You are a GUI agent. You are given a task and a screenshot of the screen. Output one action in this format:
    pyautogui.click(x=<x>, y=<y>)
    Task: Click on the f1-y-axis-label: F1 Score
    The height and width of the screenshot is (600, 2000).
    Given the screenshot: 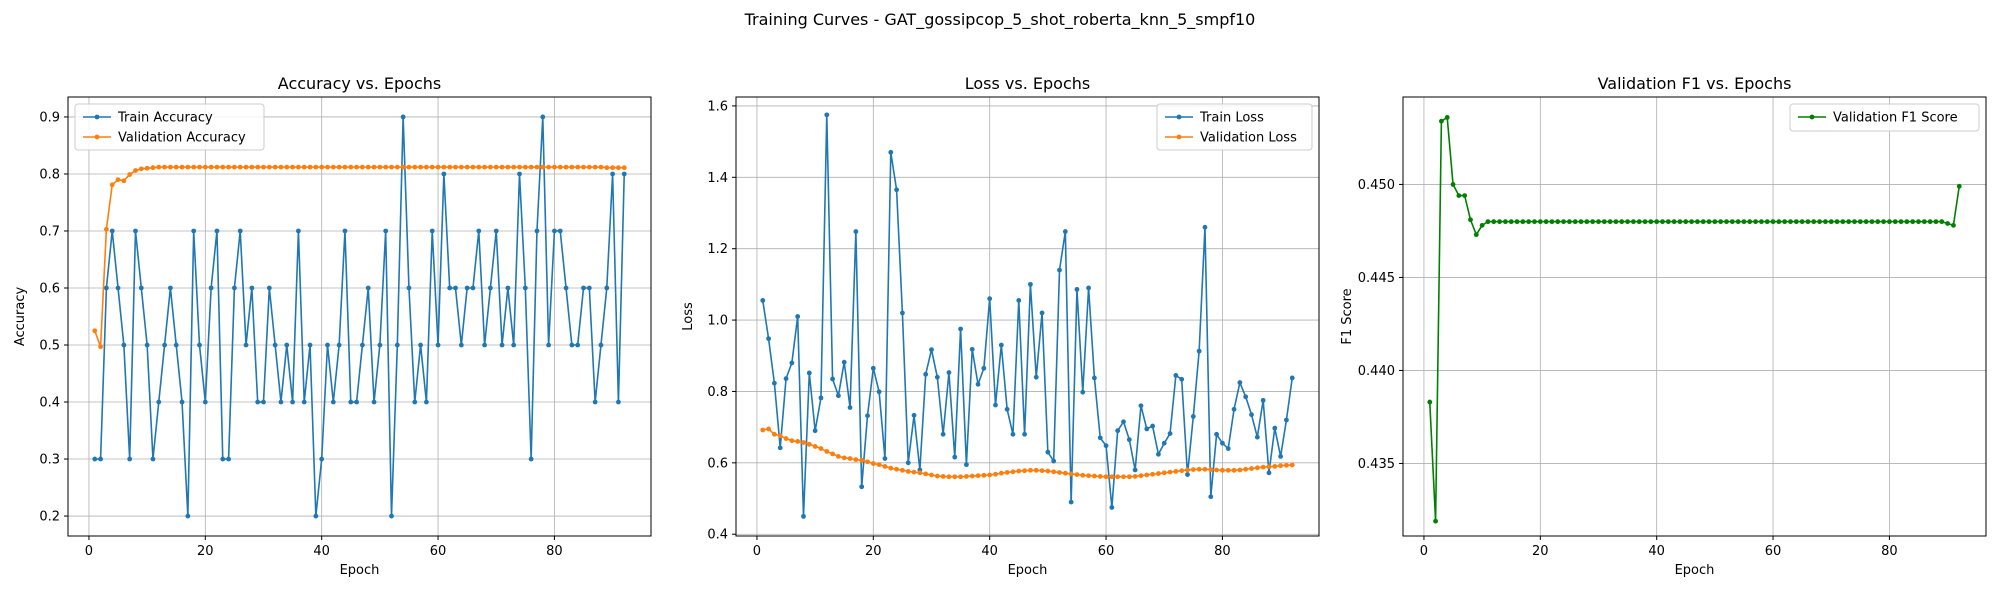 What is the action you would take?
    pyautogui.click(x=1347, y=316)
    